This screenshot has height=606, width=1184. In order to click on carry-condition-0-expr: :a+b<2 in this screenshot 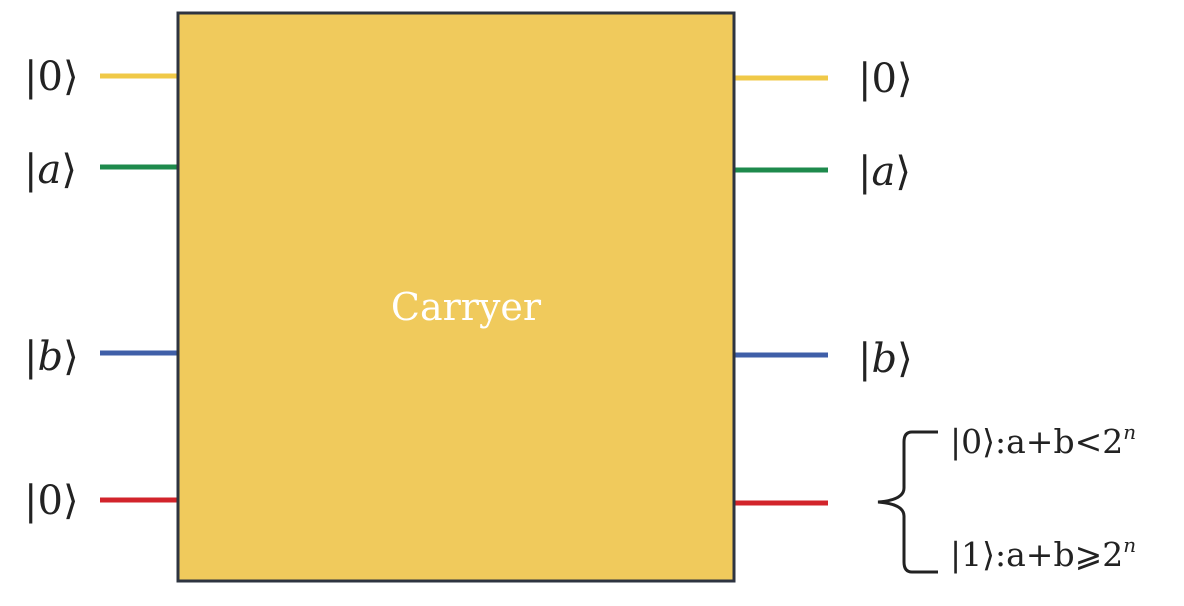, I will do `click(1059, 441)`.